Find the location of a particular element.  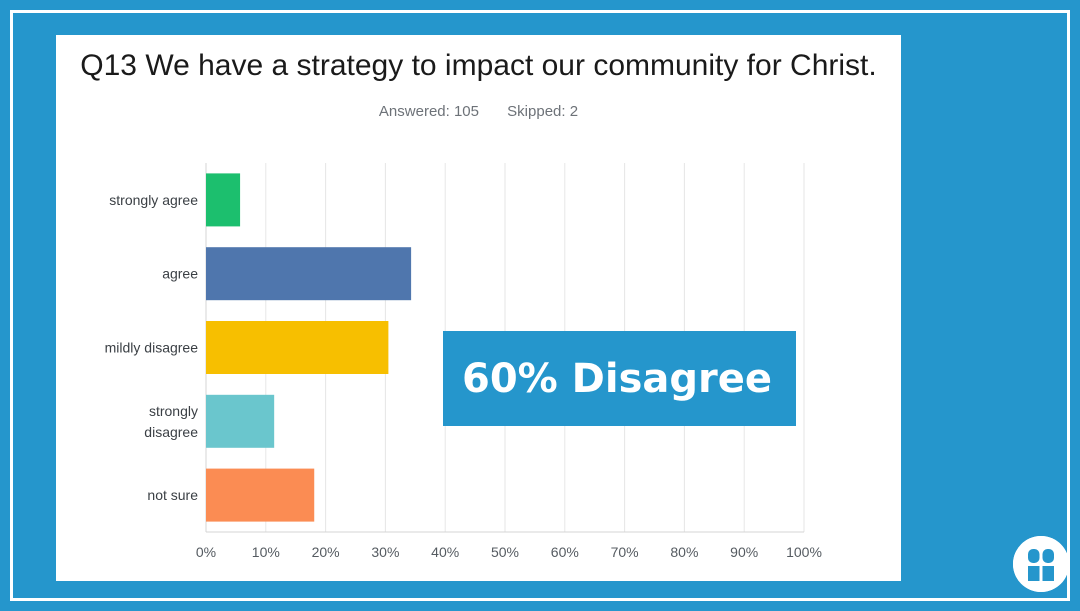

x-tick-label: 80% is located at coordinates (684, 552).